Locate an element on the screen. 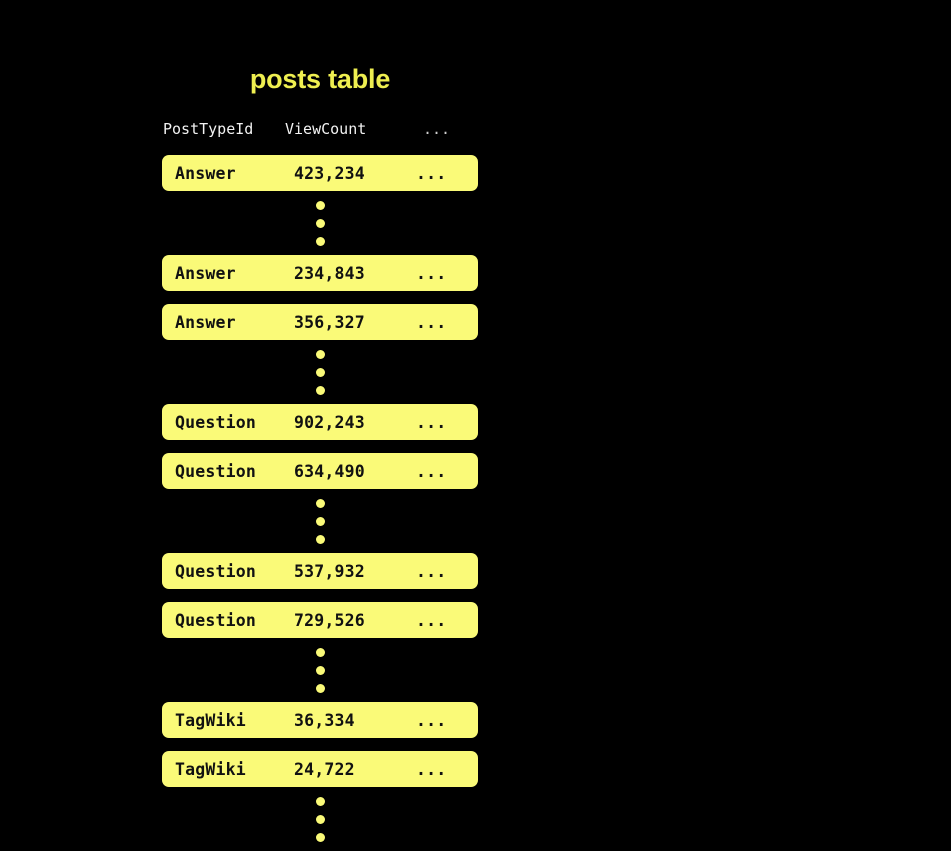 The height and width of the screenshot is (851, 951). cell-viewcount: 36,334 is located at coordinates (324, 720).